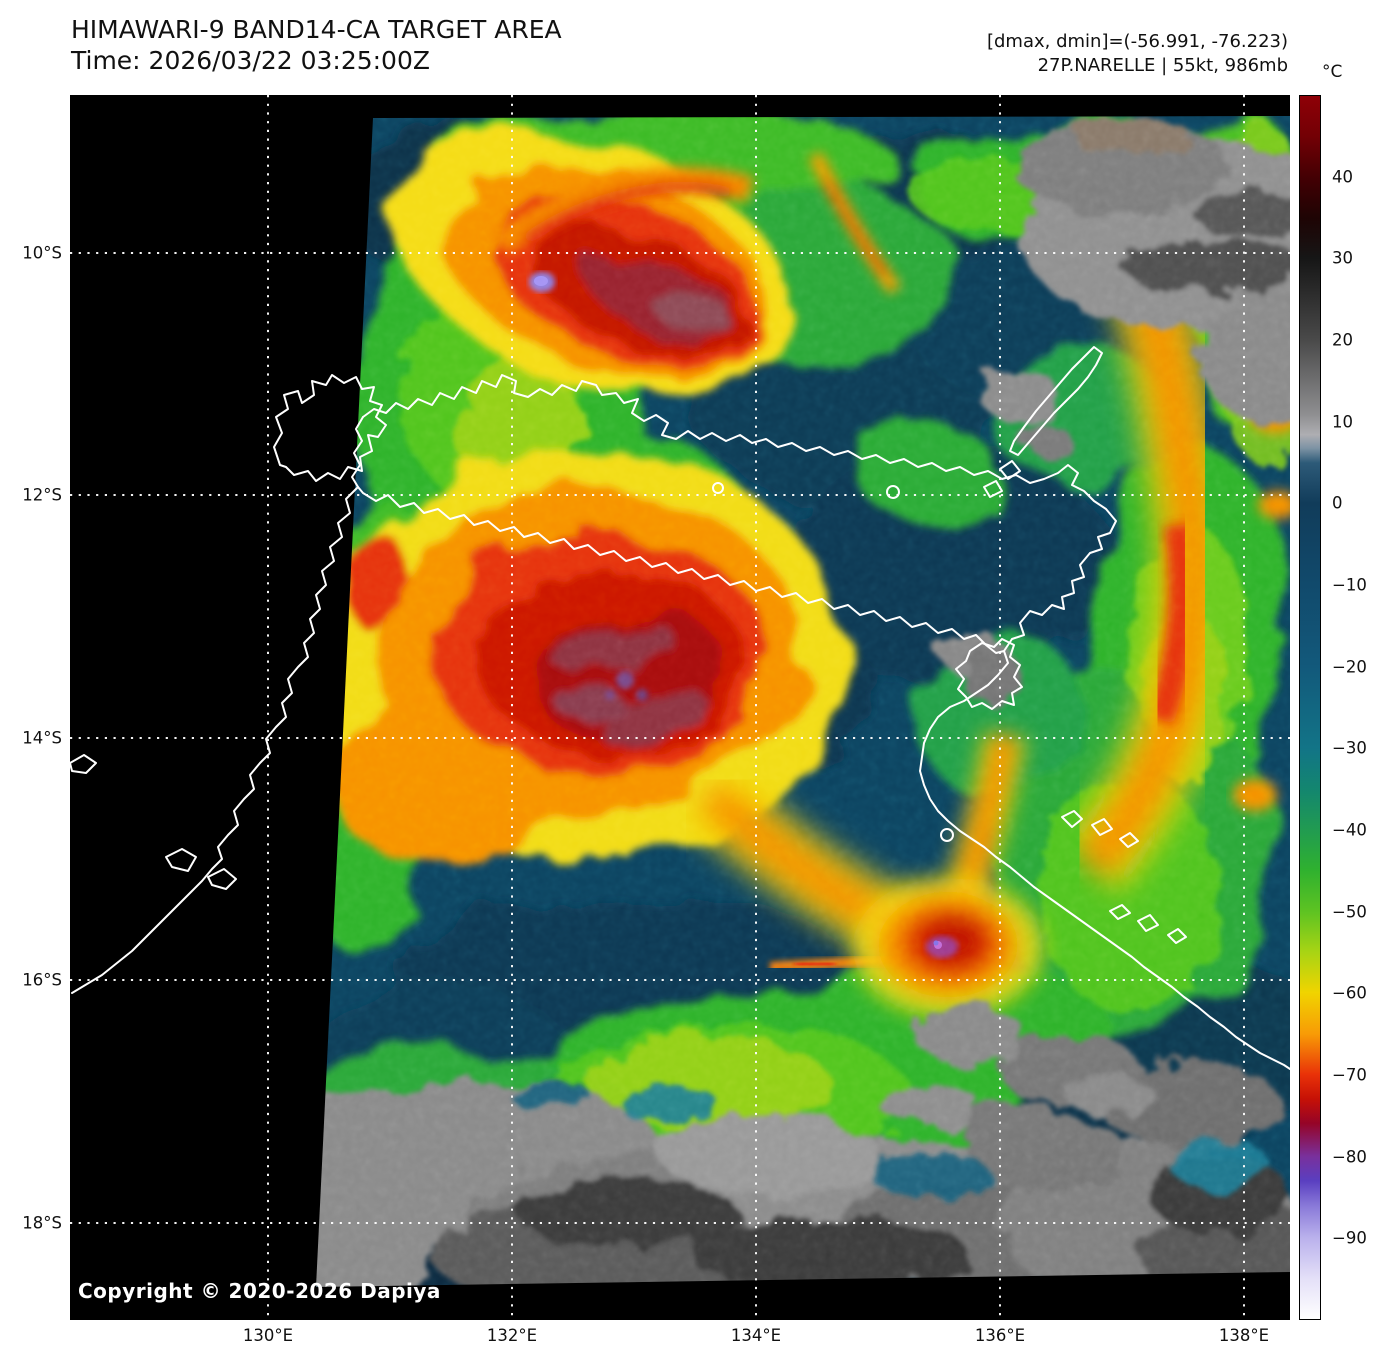  I want to click on copyright-label: Copyright © 2020-2026 Dapiya, so click(259, 1291).